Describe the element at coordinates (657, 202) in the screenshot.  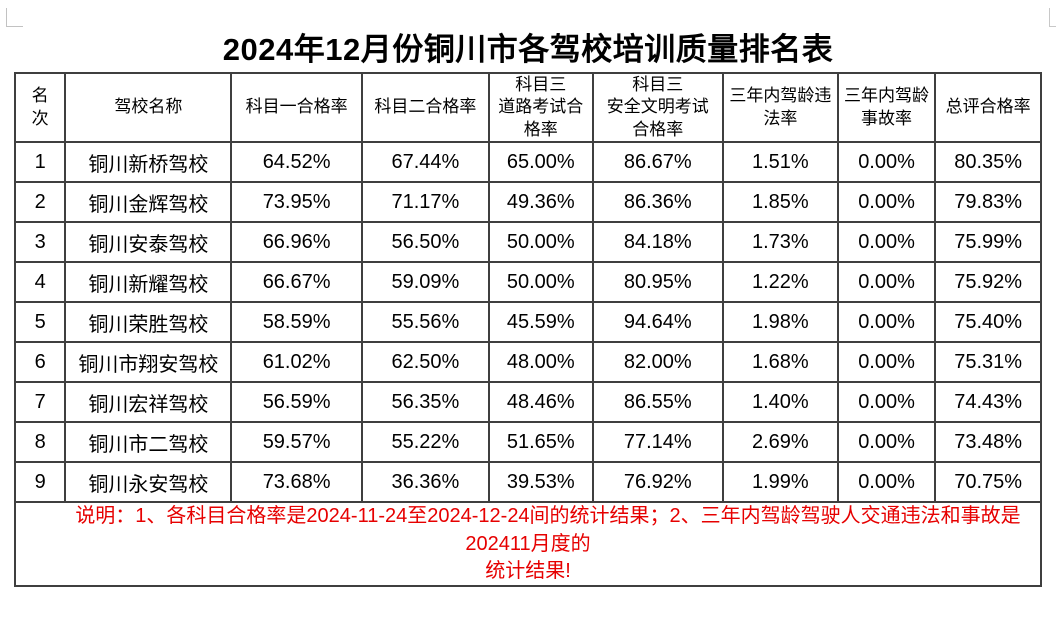
I see `rate-cell: 86.36%` at that location.